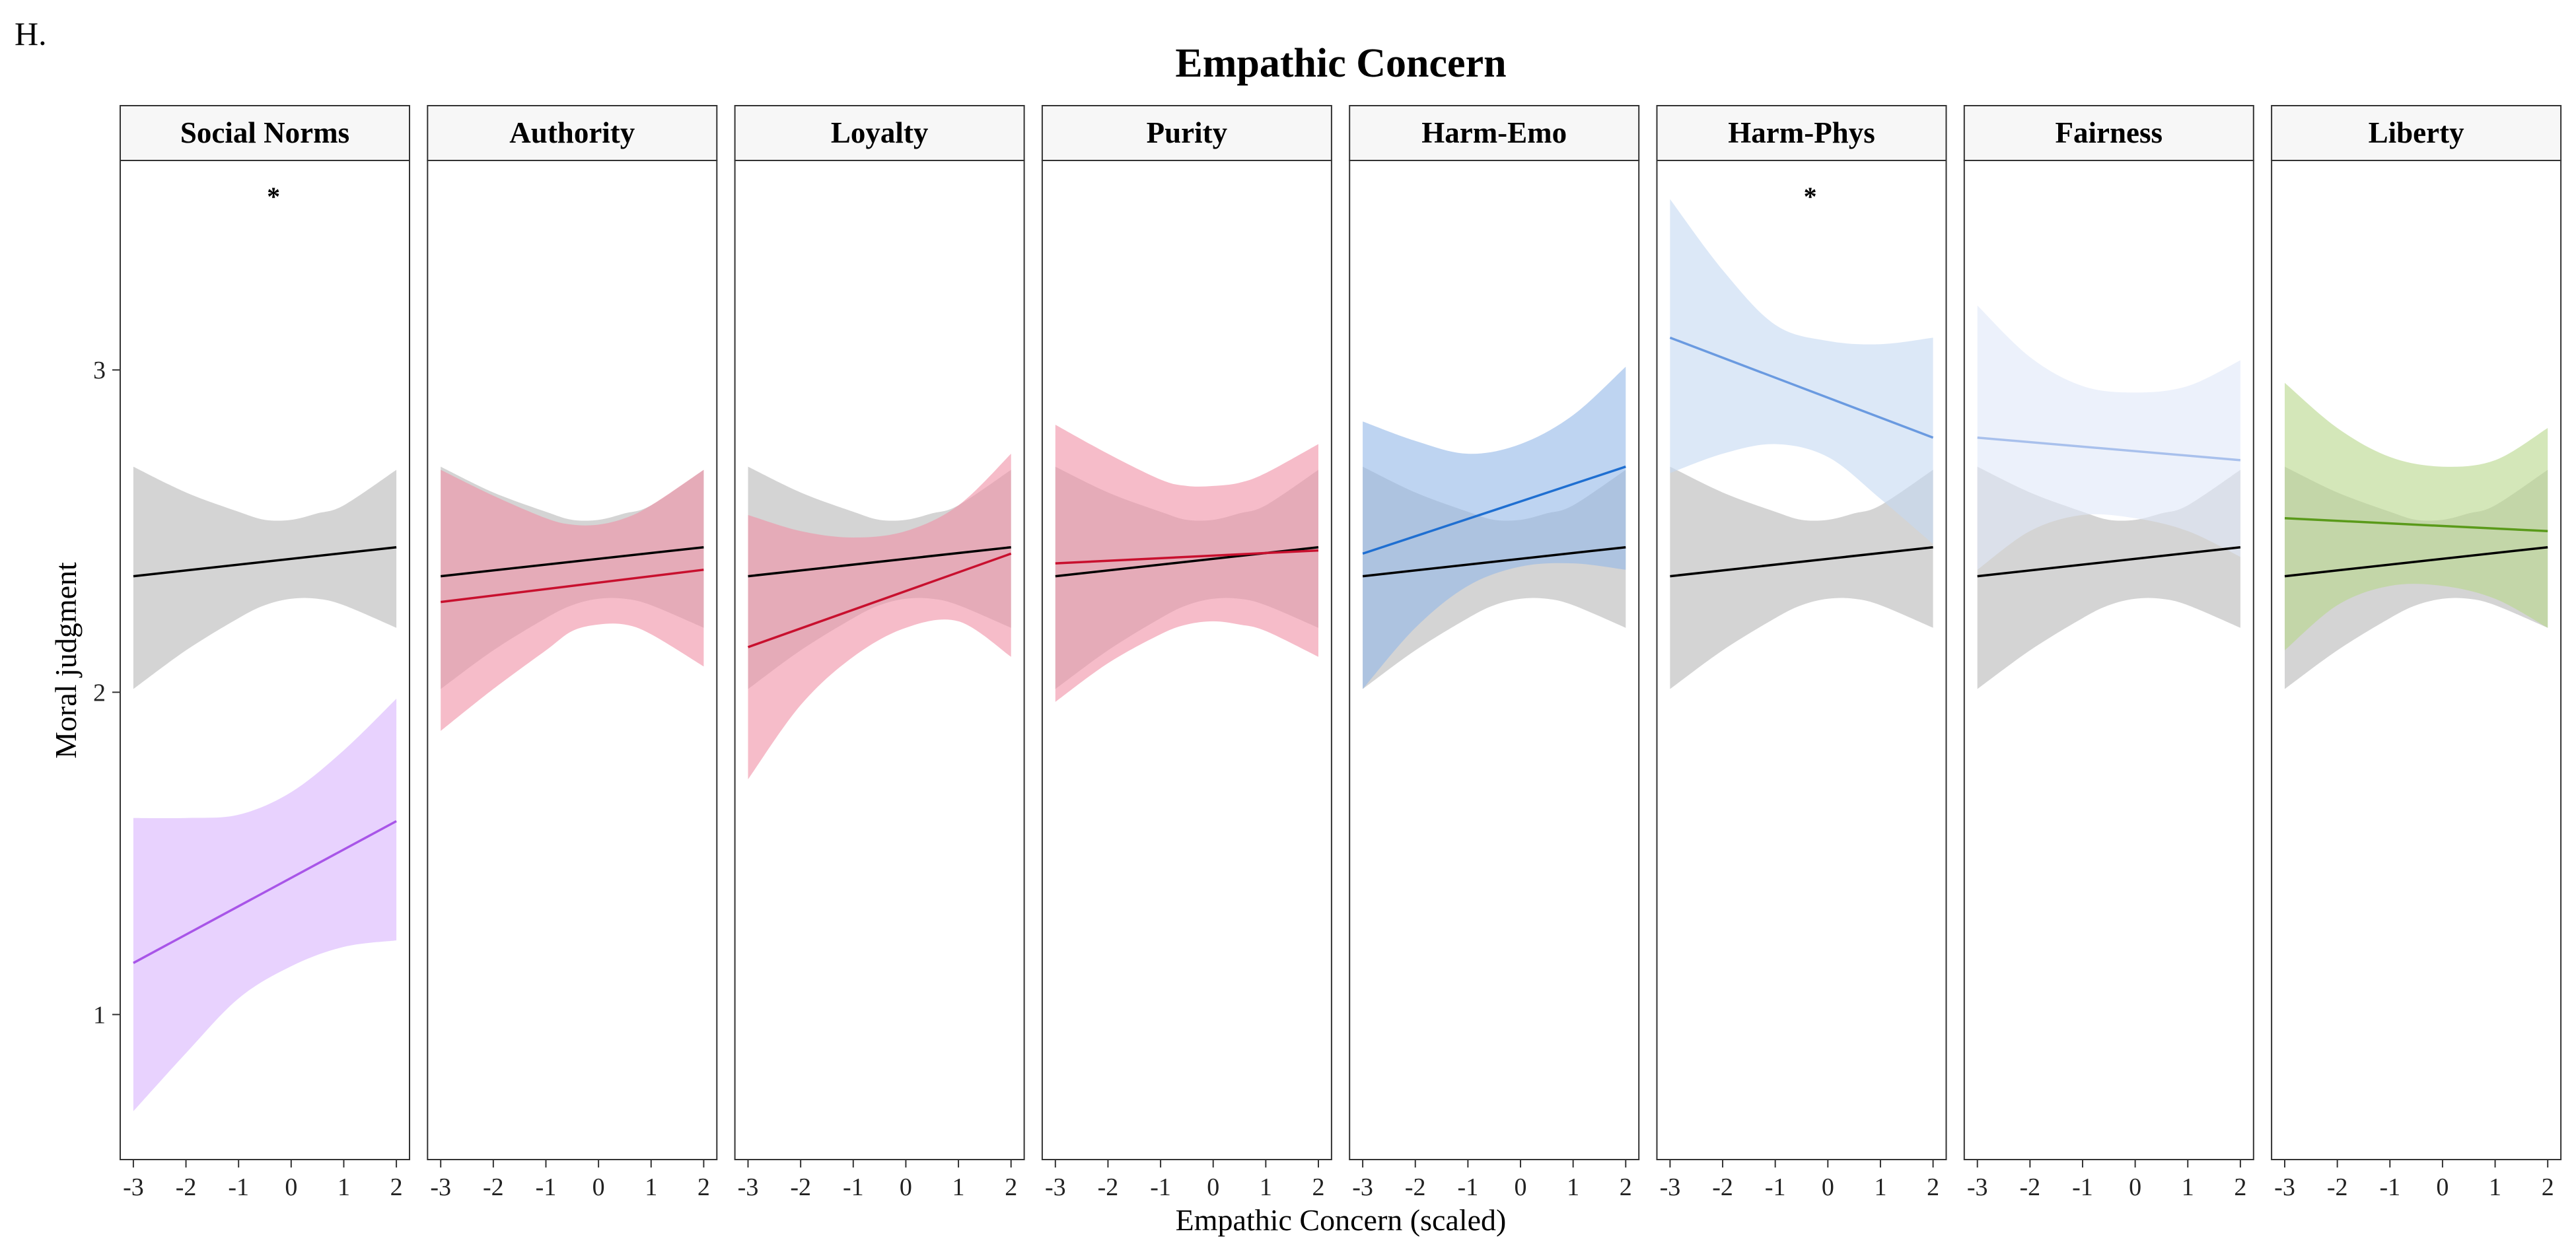 The height and width of the screenshot is (1254, 2576). I want to click on panel-tag: H., so click(31, 33).